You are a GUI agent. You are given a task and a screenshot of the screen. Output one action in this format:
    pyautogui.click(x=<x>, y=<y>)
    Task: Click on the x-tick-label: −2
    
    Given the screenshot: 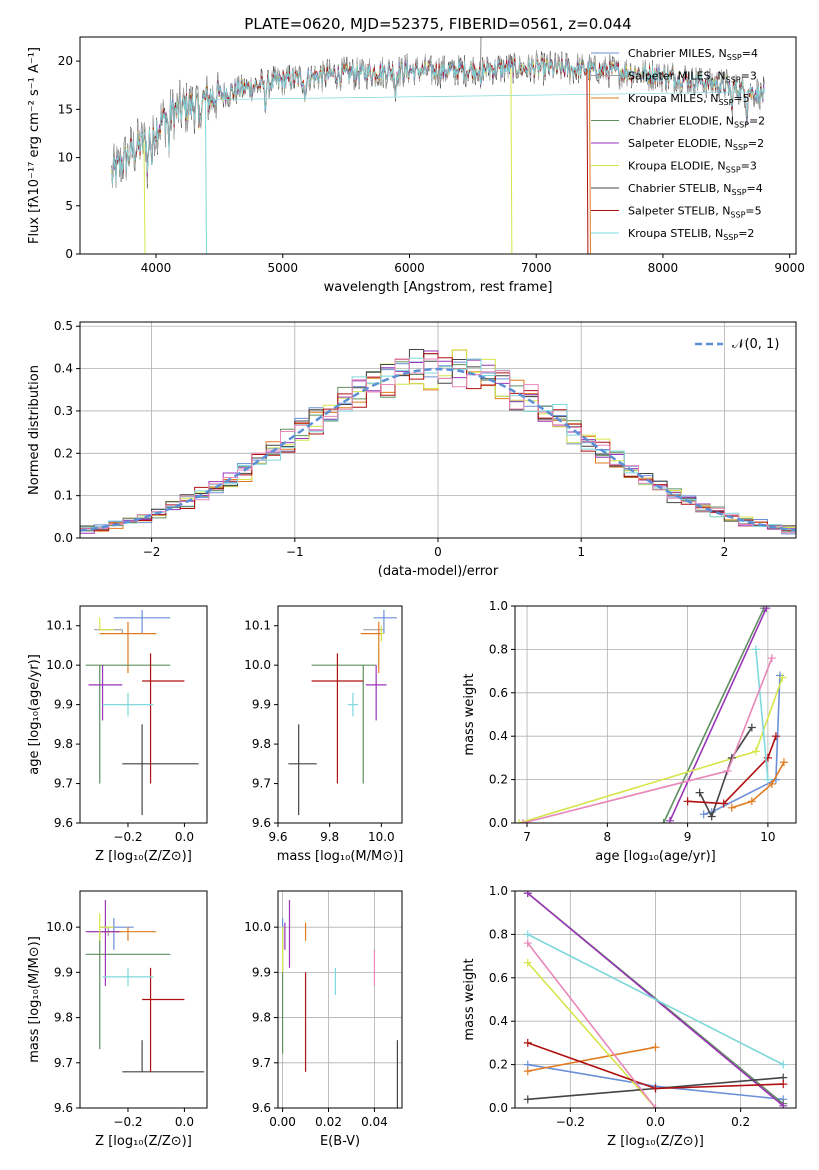 What is the action you would take?
    pyautogui.click(x=152, y=552)
    